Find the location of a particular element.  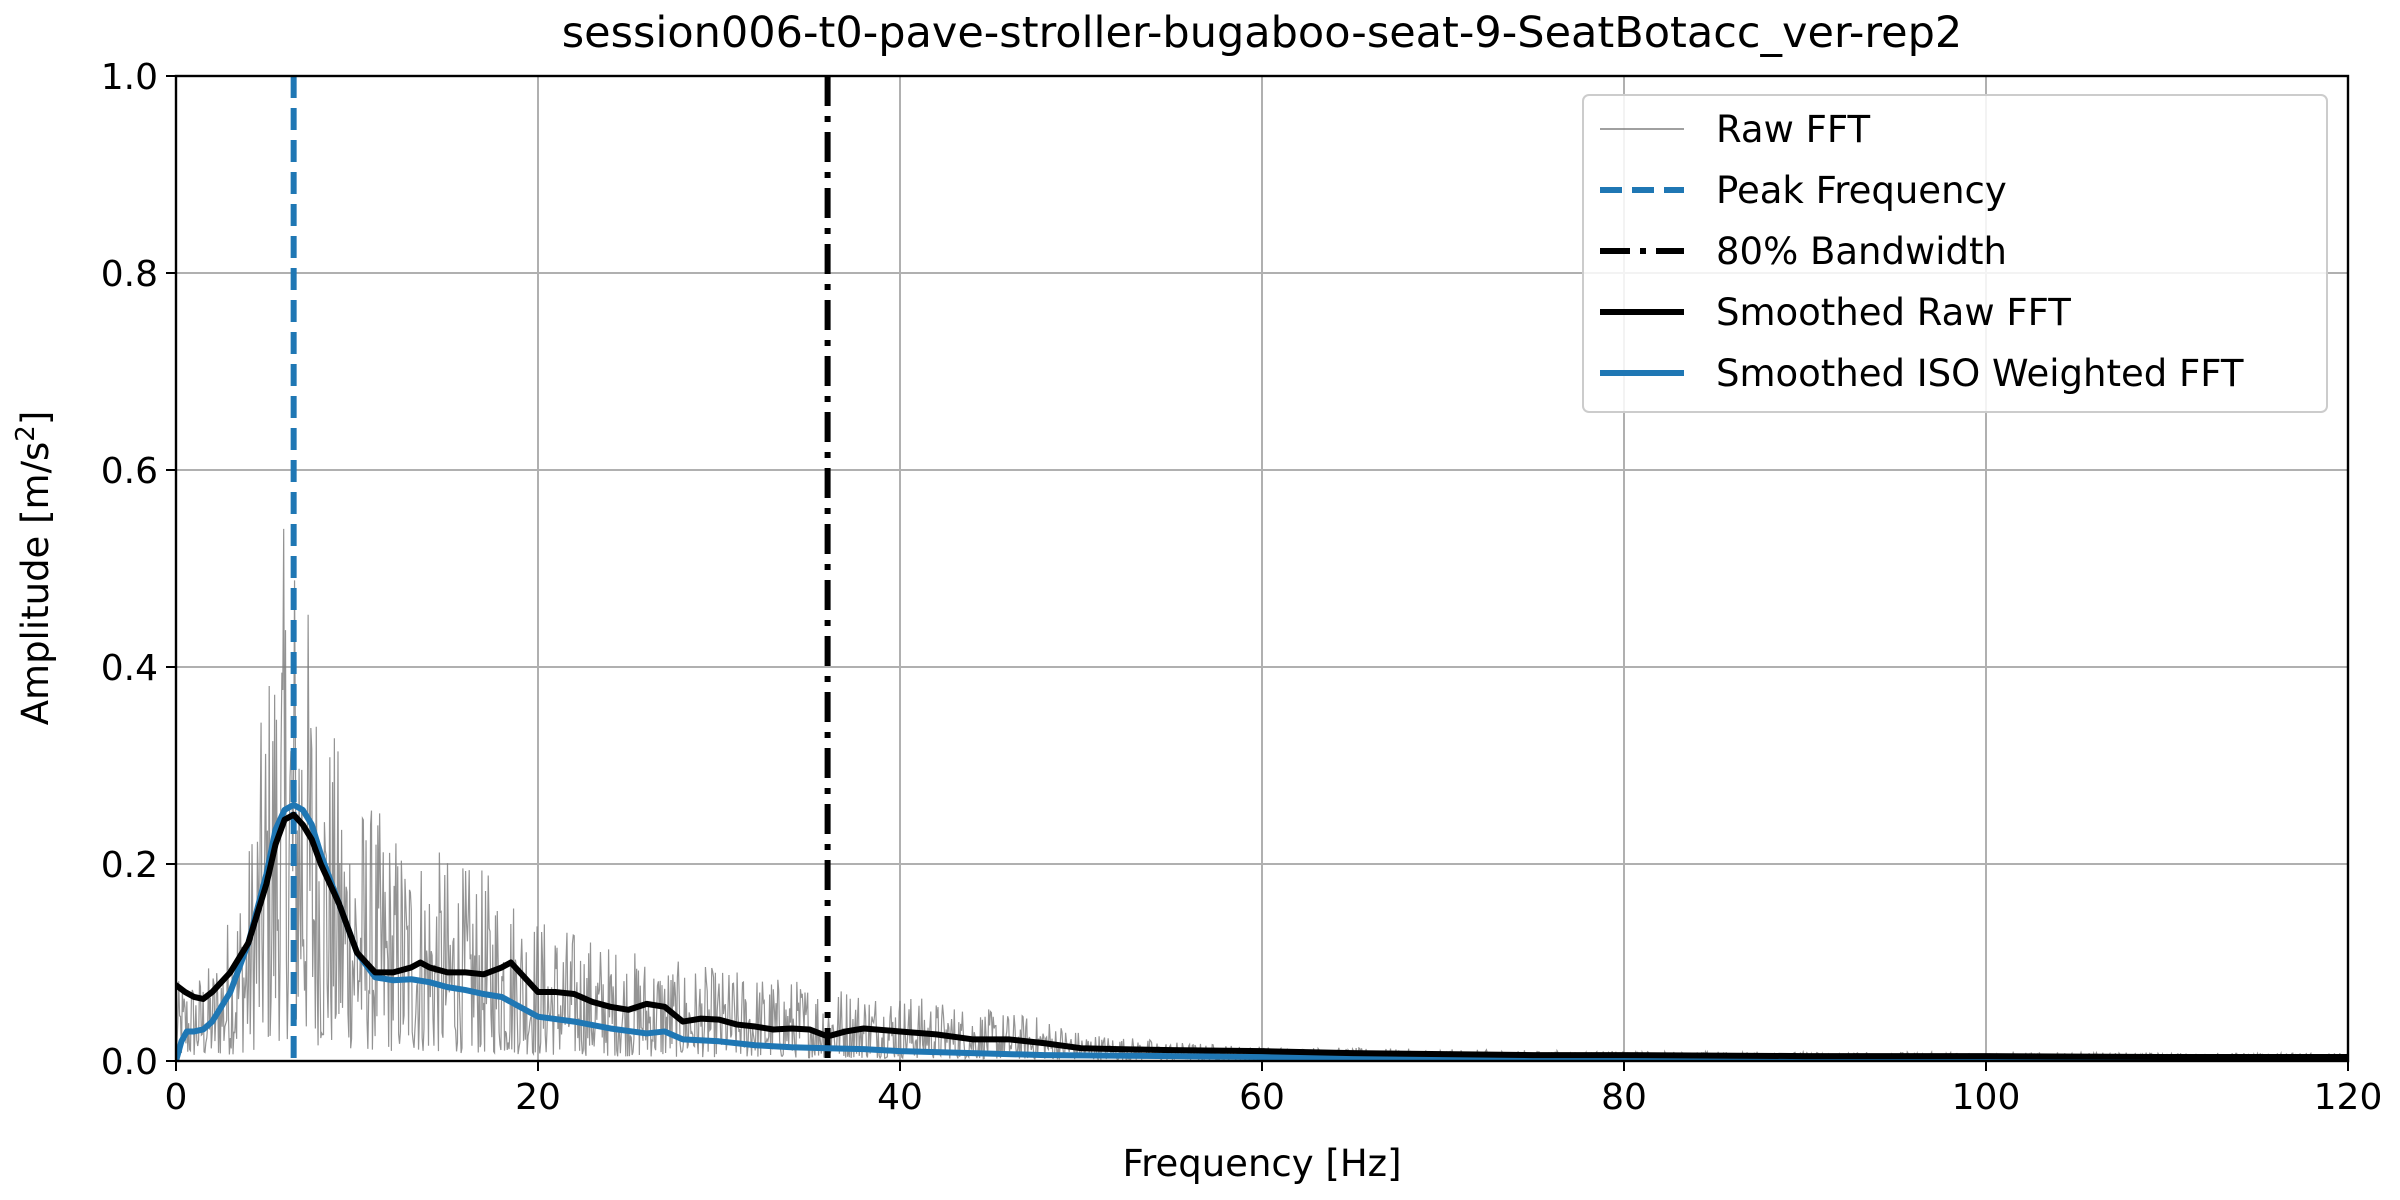

x-tick-label-0: 0 is located at coordinates (176, 1097).